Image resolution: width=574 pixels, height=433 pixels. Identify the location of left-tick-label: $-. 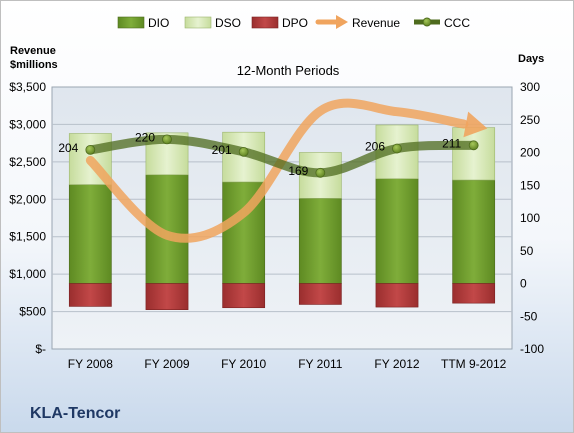
(40, 349).